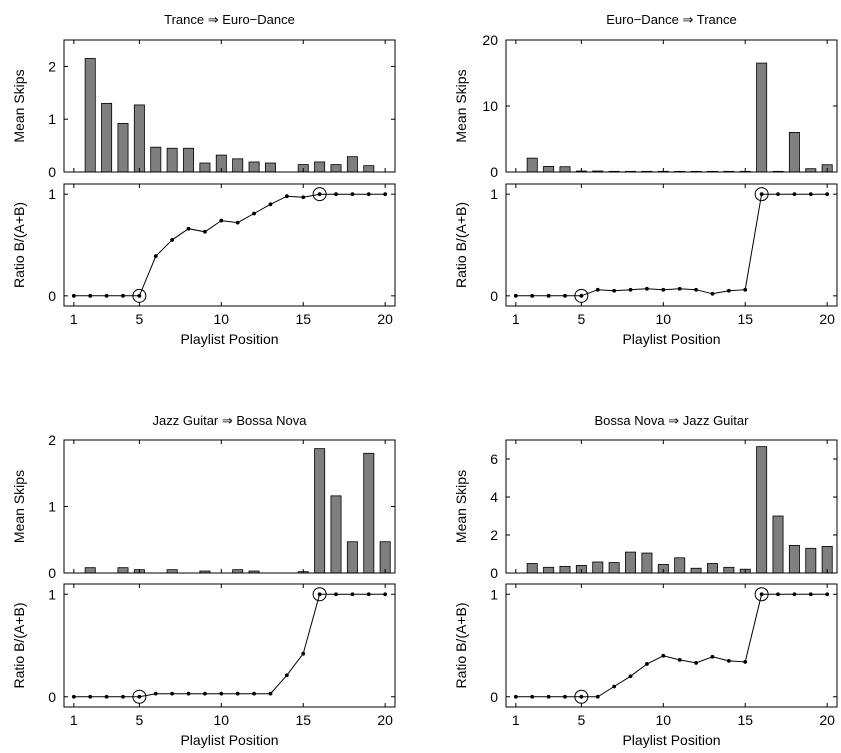 The height and width of the screenshot is (753, 841). Describe the element at coordinates (490, 40) in the screenshot. I see `y-tick-label: 20` at that location.